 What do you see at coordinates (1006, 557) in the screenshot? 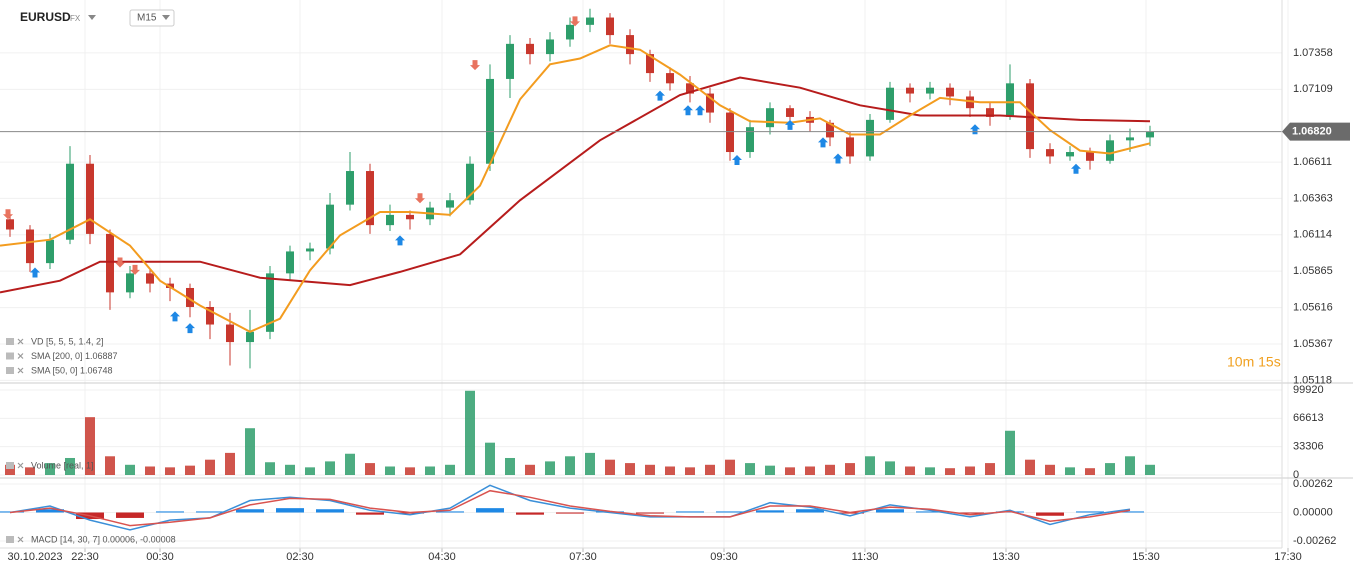
I see `x-tick-label: 13:30` at bounding box center [1006, 557].